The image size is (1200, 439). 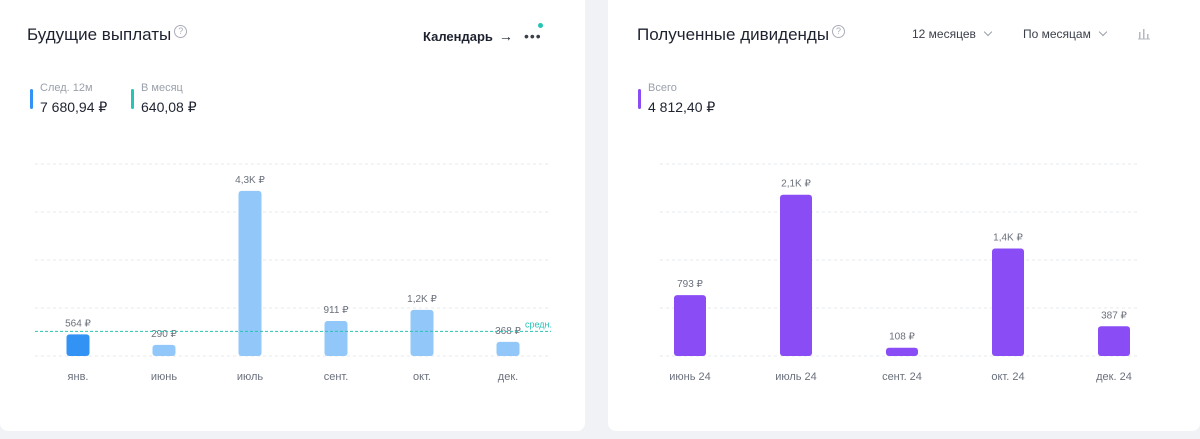 What do you see at coordinates (1057, 34) in the screenshot?
I see `grouping-dropdown-value: По месяцам` at bounding box center [1057, 34].